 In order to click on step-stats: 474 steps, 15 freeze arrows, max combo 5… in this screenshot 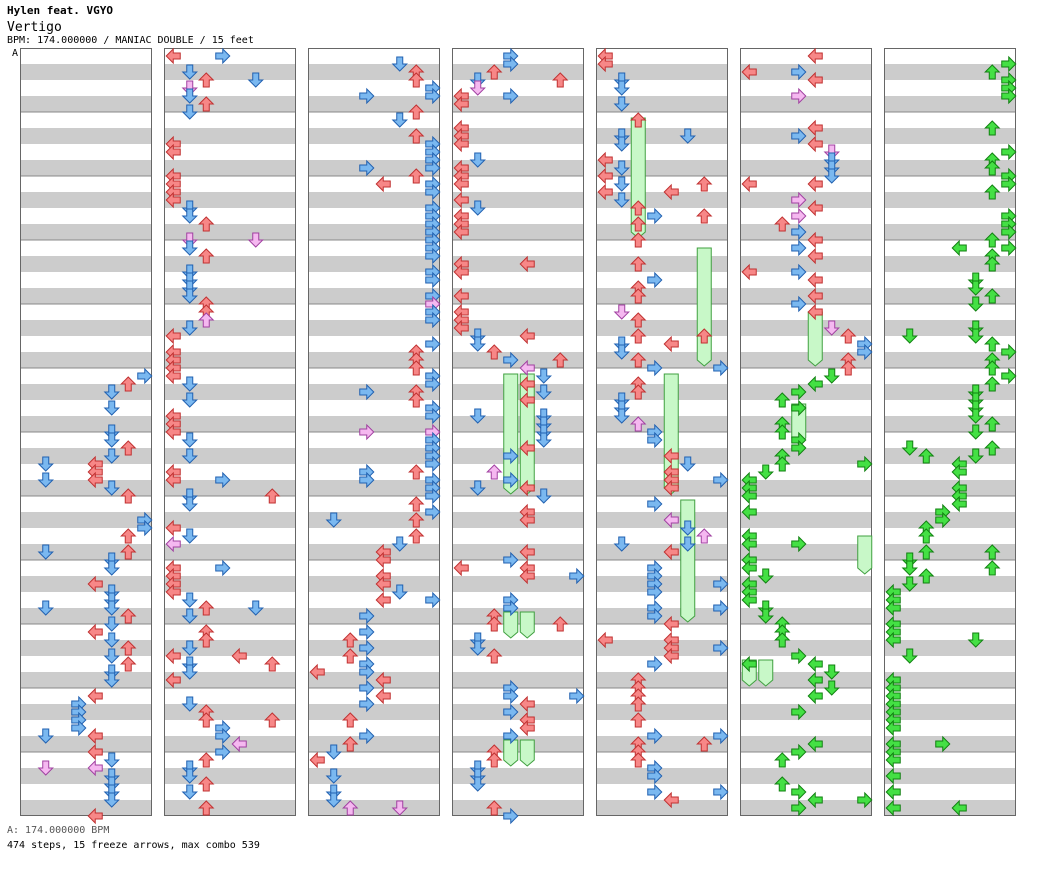, I will do `click(133, 845)`.